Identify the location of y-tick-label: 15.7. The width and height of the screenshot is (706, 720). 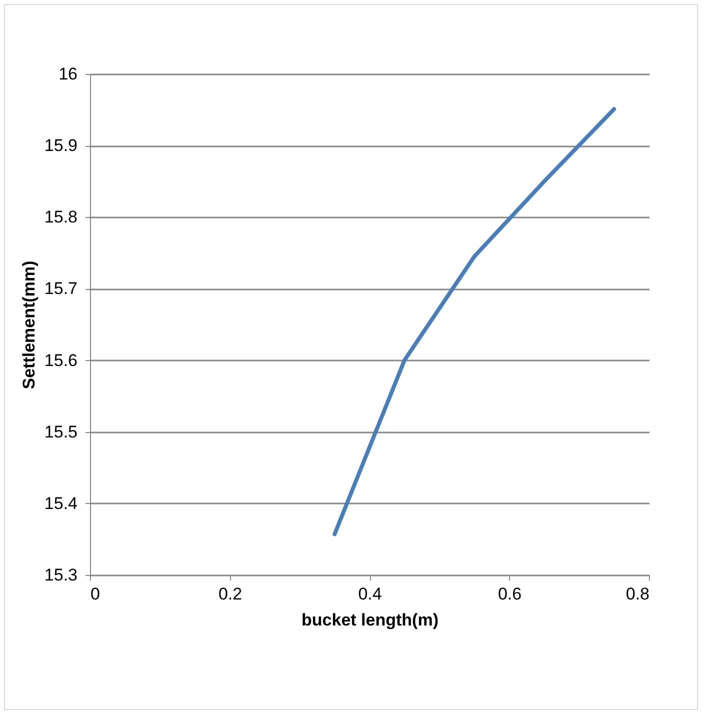
(61, 288).